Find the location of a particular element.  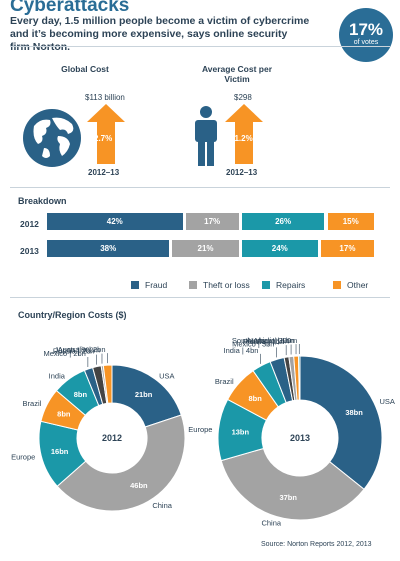

legend-item-theft: Theft or loss is located at coordinates (219, 285).